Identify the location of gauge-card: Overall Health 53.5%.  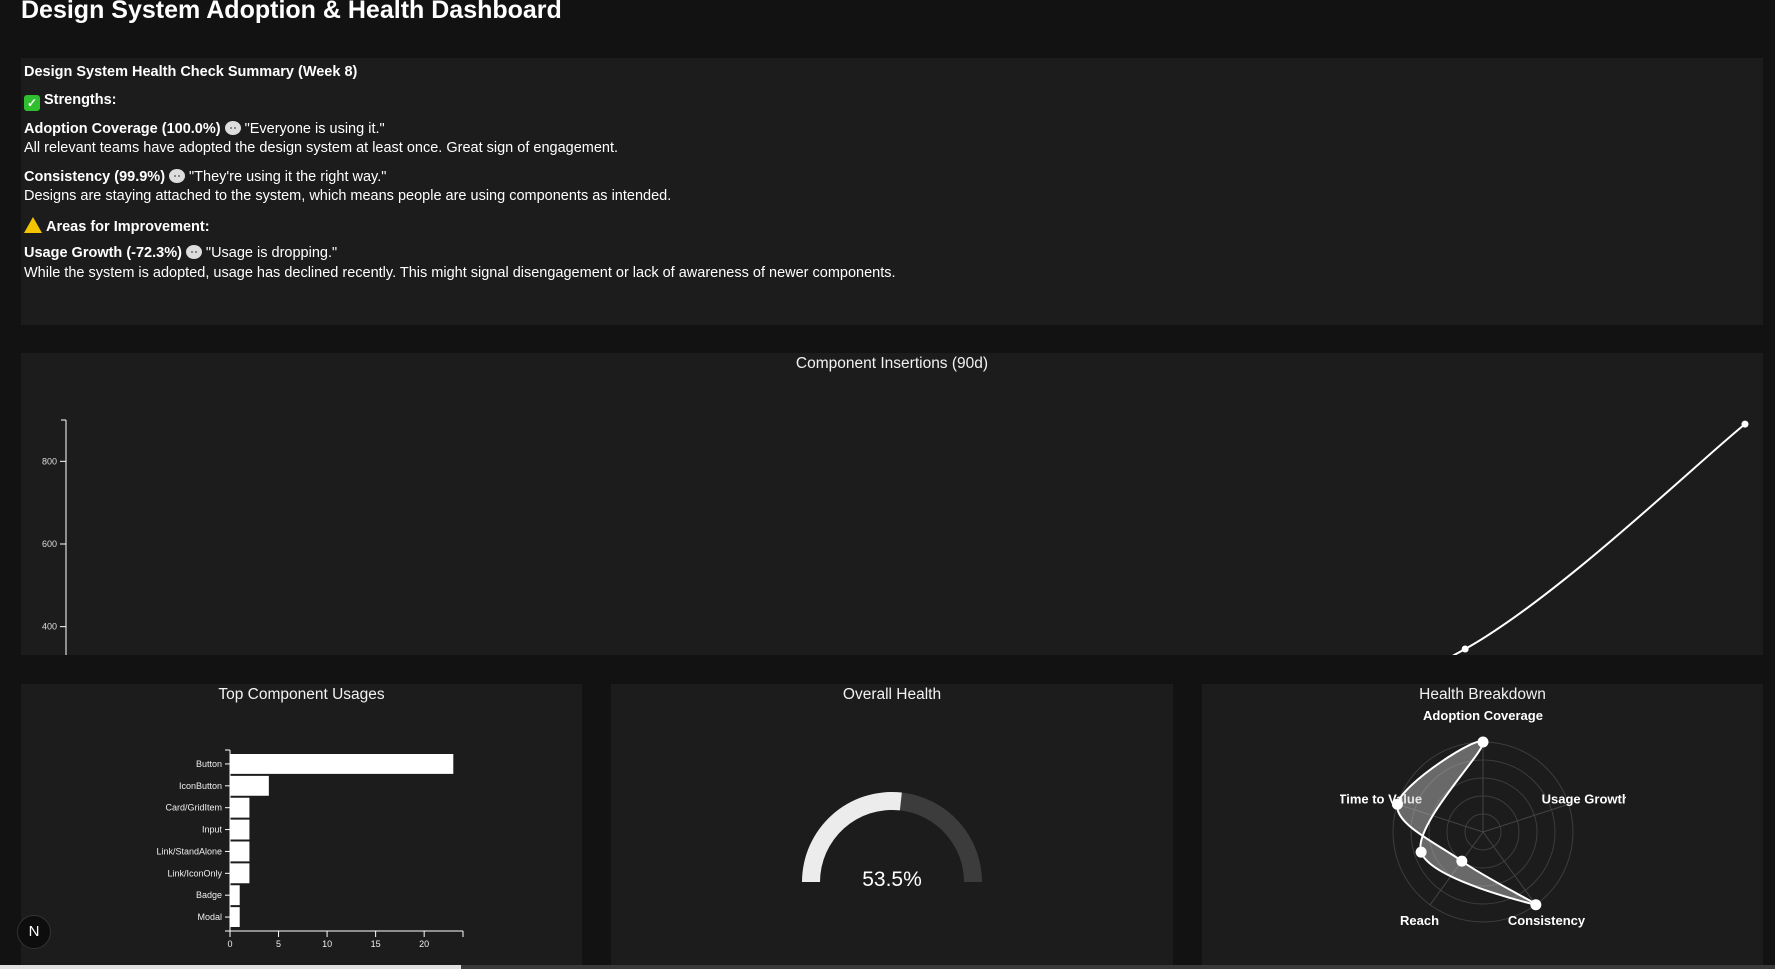
(892, 824).